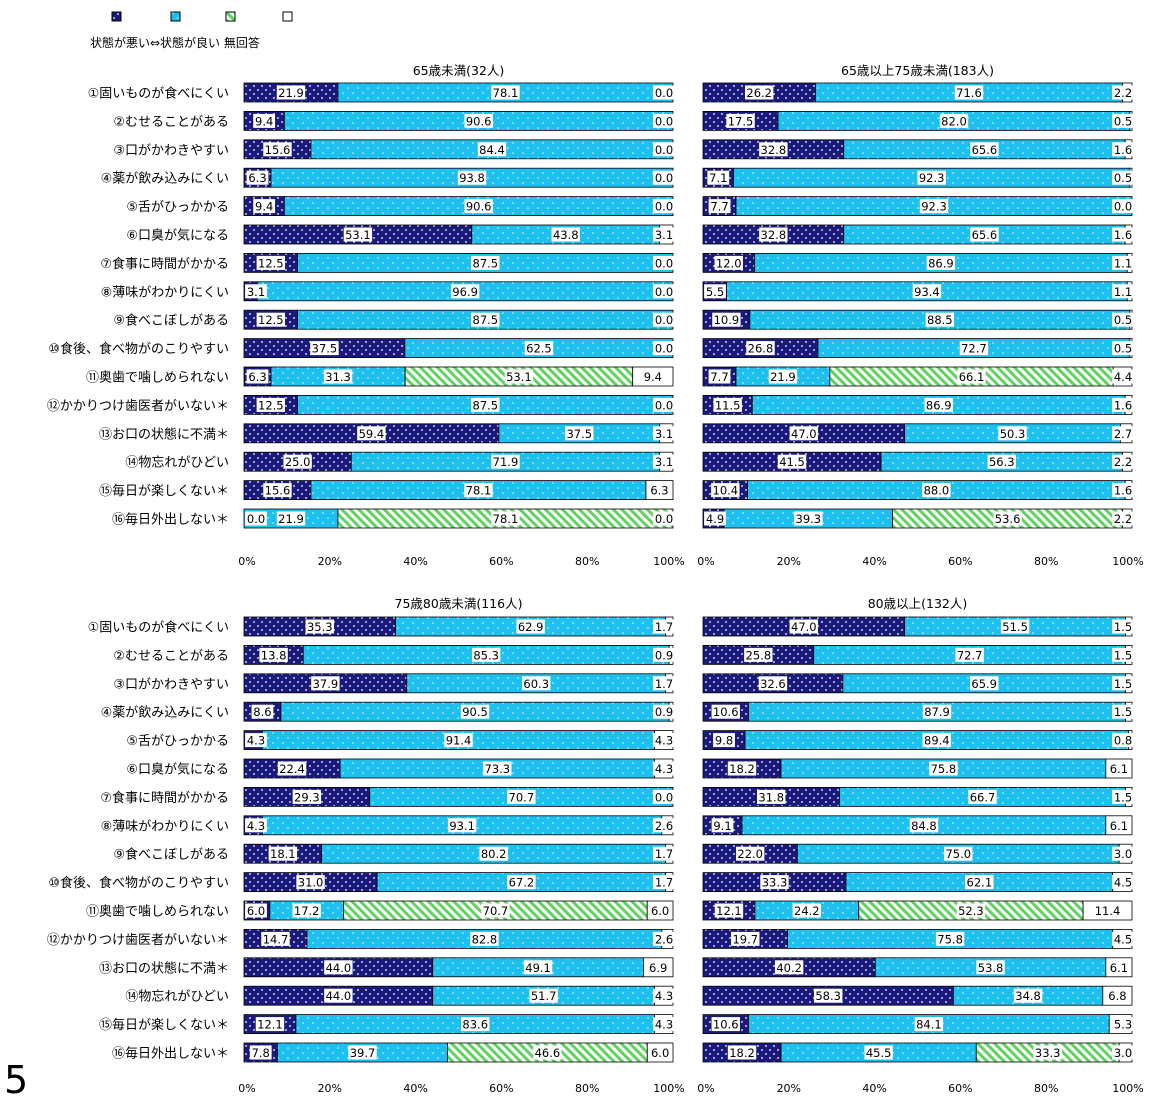 The height and width of the screenshot is (1102, 1160). Describe the element at coordinates (459, 149) in the screenshot. I see `bar-row: 15.6 84.4 0.0` at that location.